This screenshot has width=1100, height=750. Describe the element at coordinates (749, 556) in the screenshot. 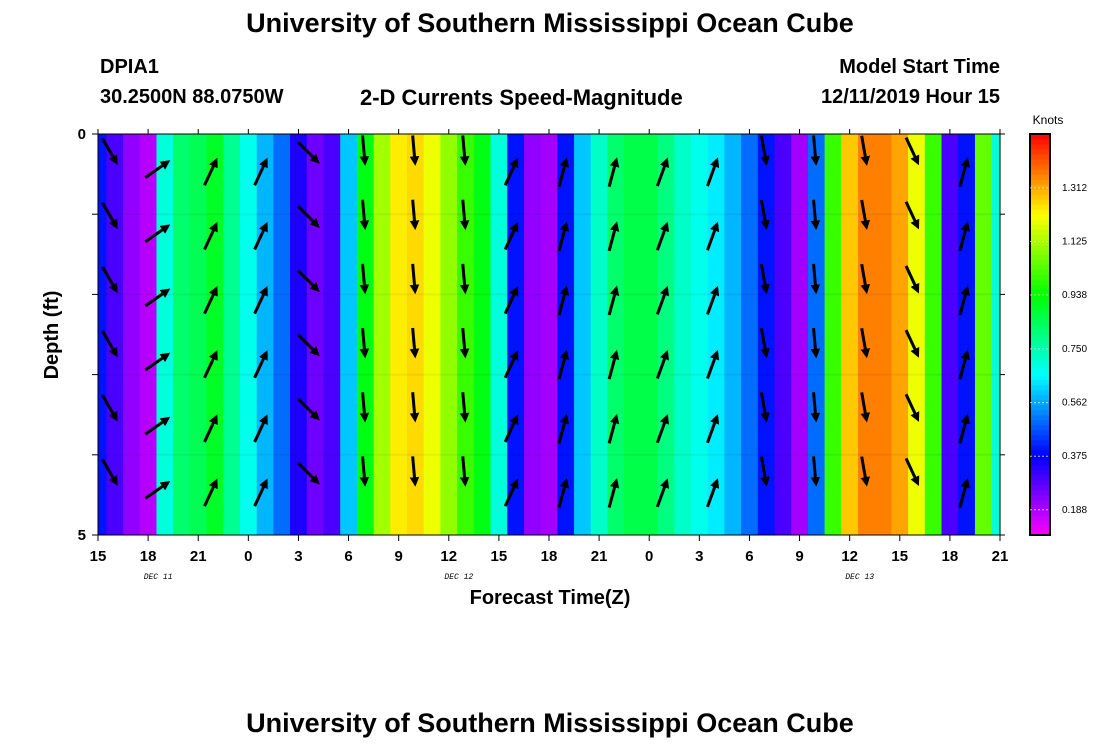

I see `x-tick-label: 6` at that location.